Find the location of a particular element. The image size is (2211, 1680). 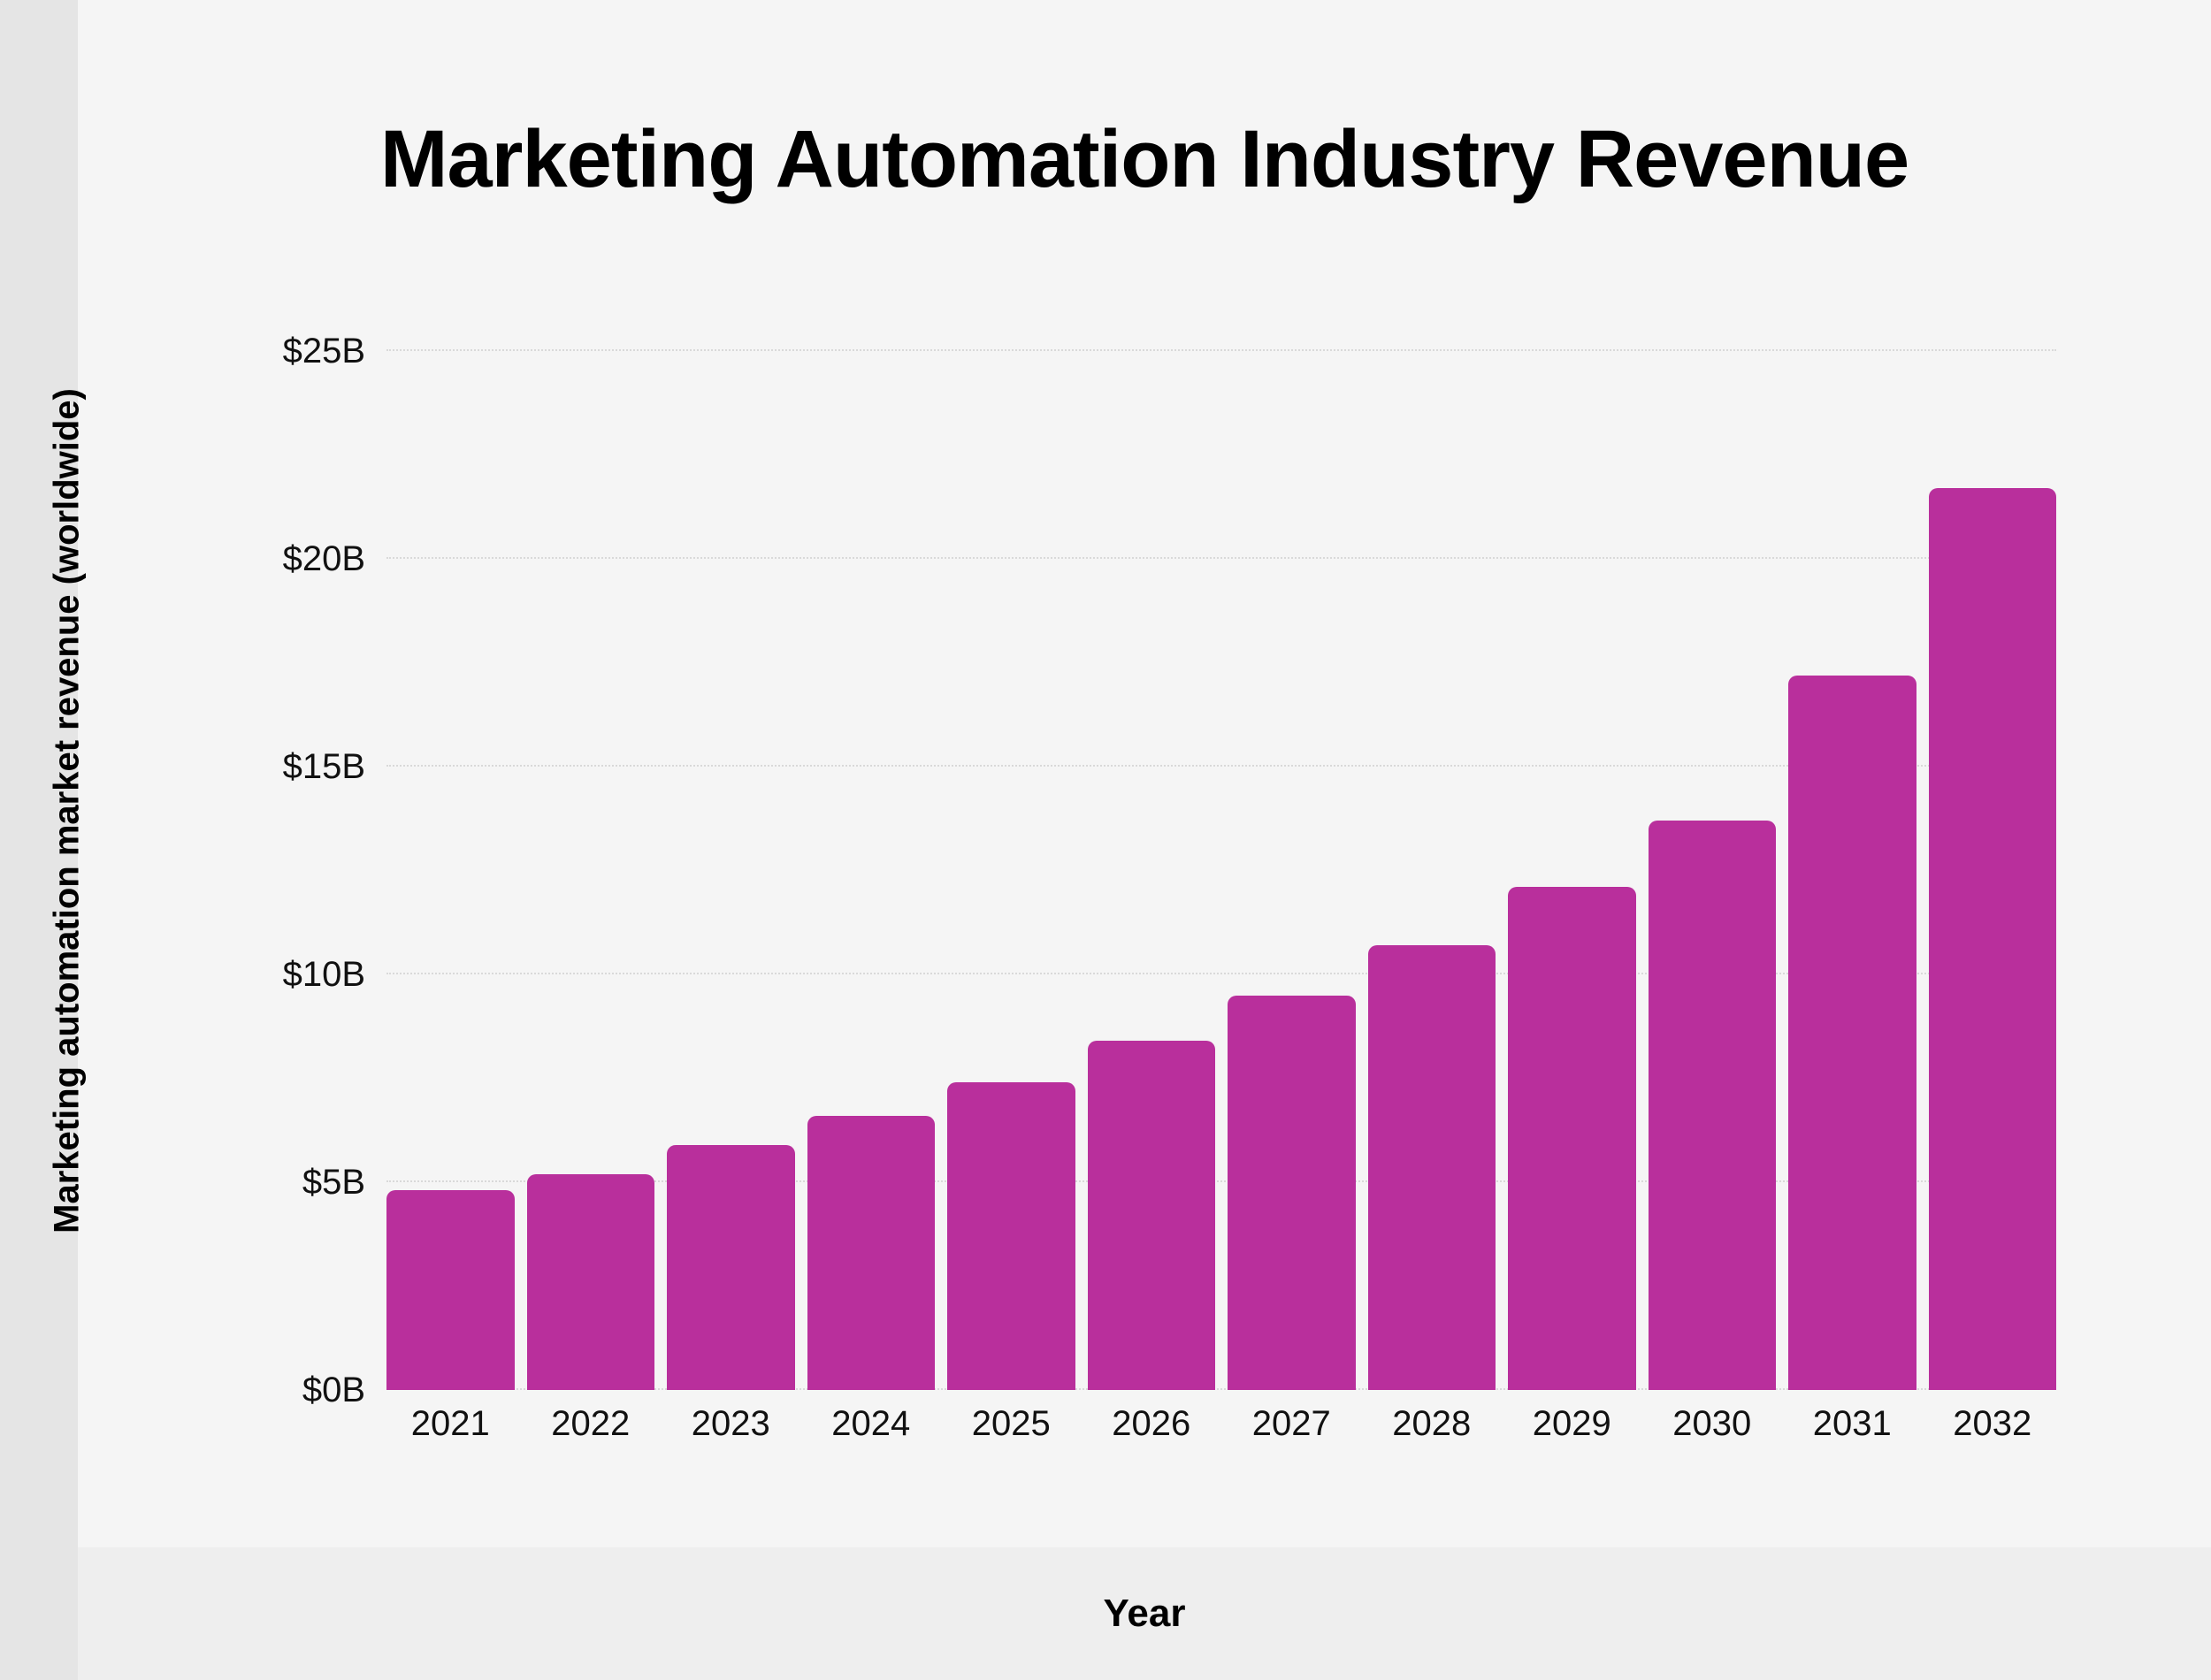

bar-2032 is located at coordinates (1992, 939).